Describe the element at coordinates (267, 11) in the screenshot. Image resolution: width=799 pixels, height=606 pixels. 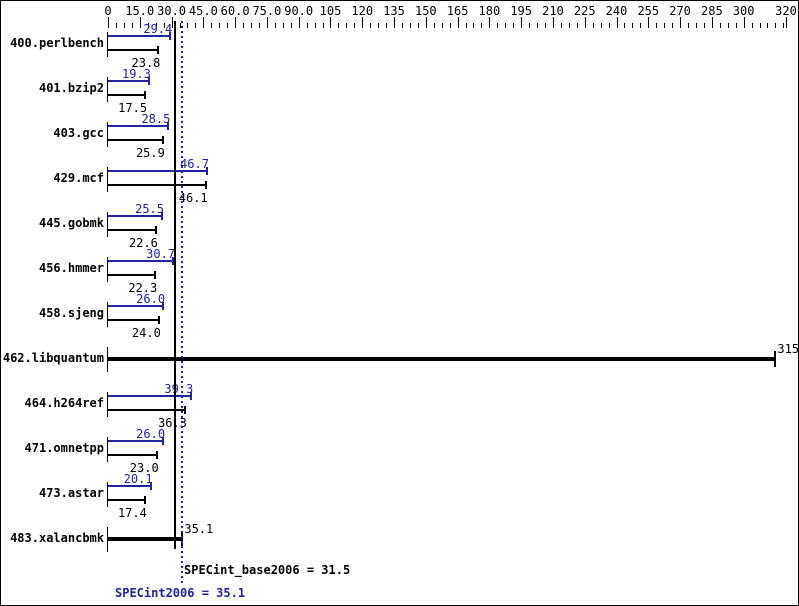
I see `x-axis-tick-label: 75.0` at that location.